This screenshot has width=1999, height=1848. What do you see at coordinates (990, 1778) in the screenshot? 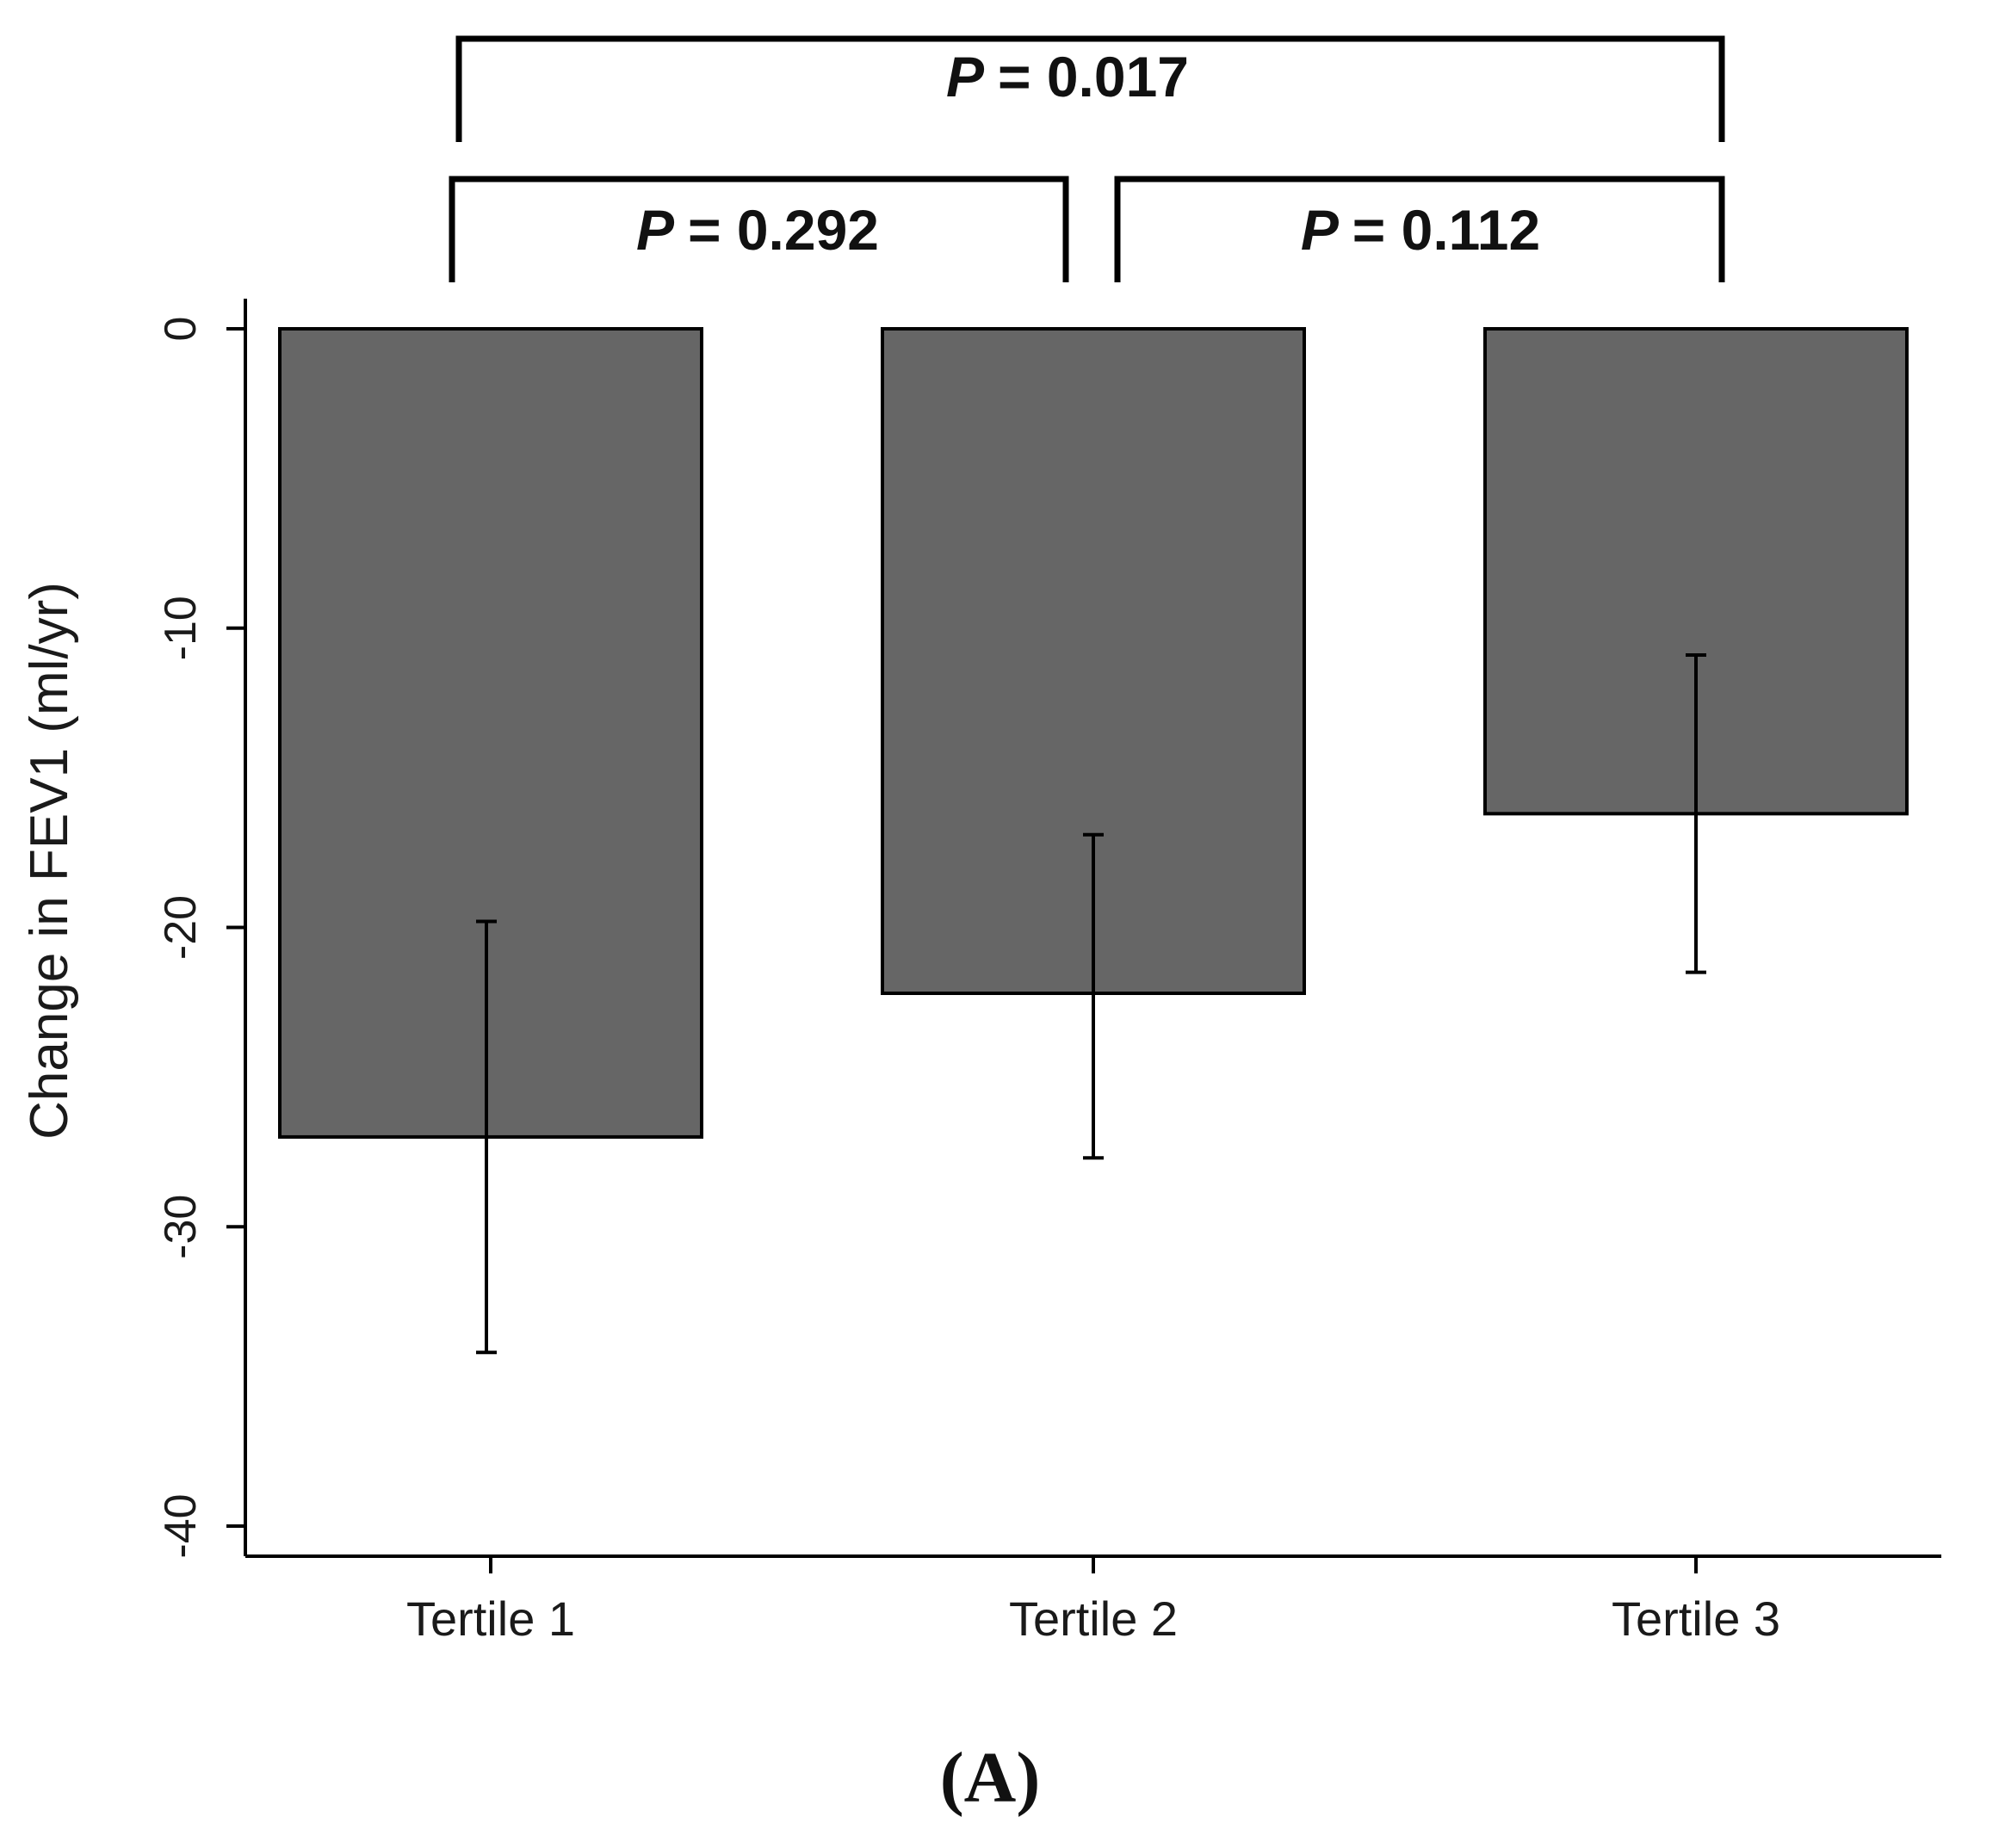
I see `panel-label: (A)` at bounding box center [990, 1778].